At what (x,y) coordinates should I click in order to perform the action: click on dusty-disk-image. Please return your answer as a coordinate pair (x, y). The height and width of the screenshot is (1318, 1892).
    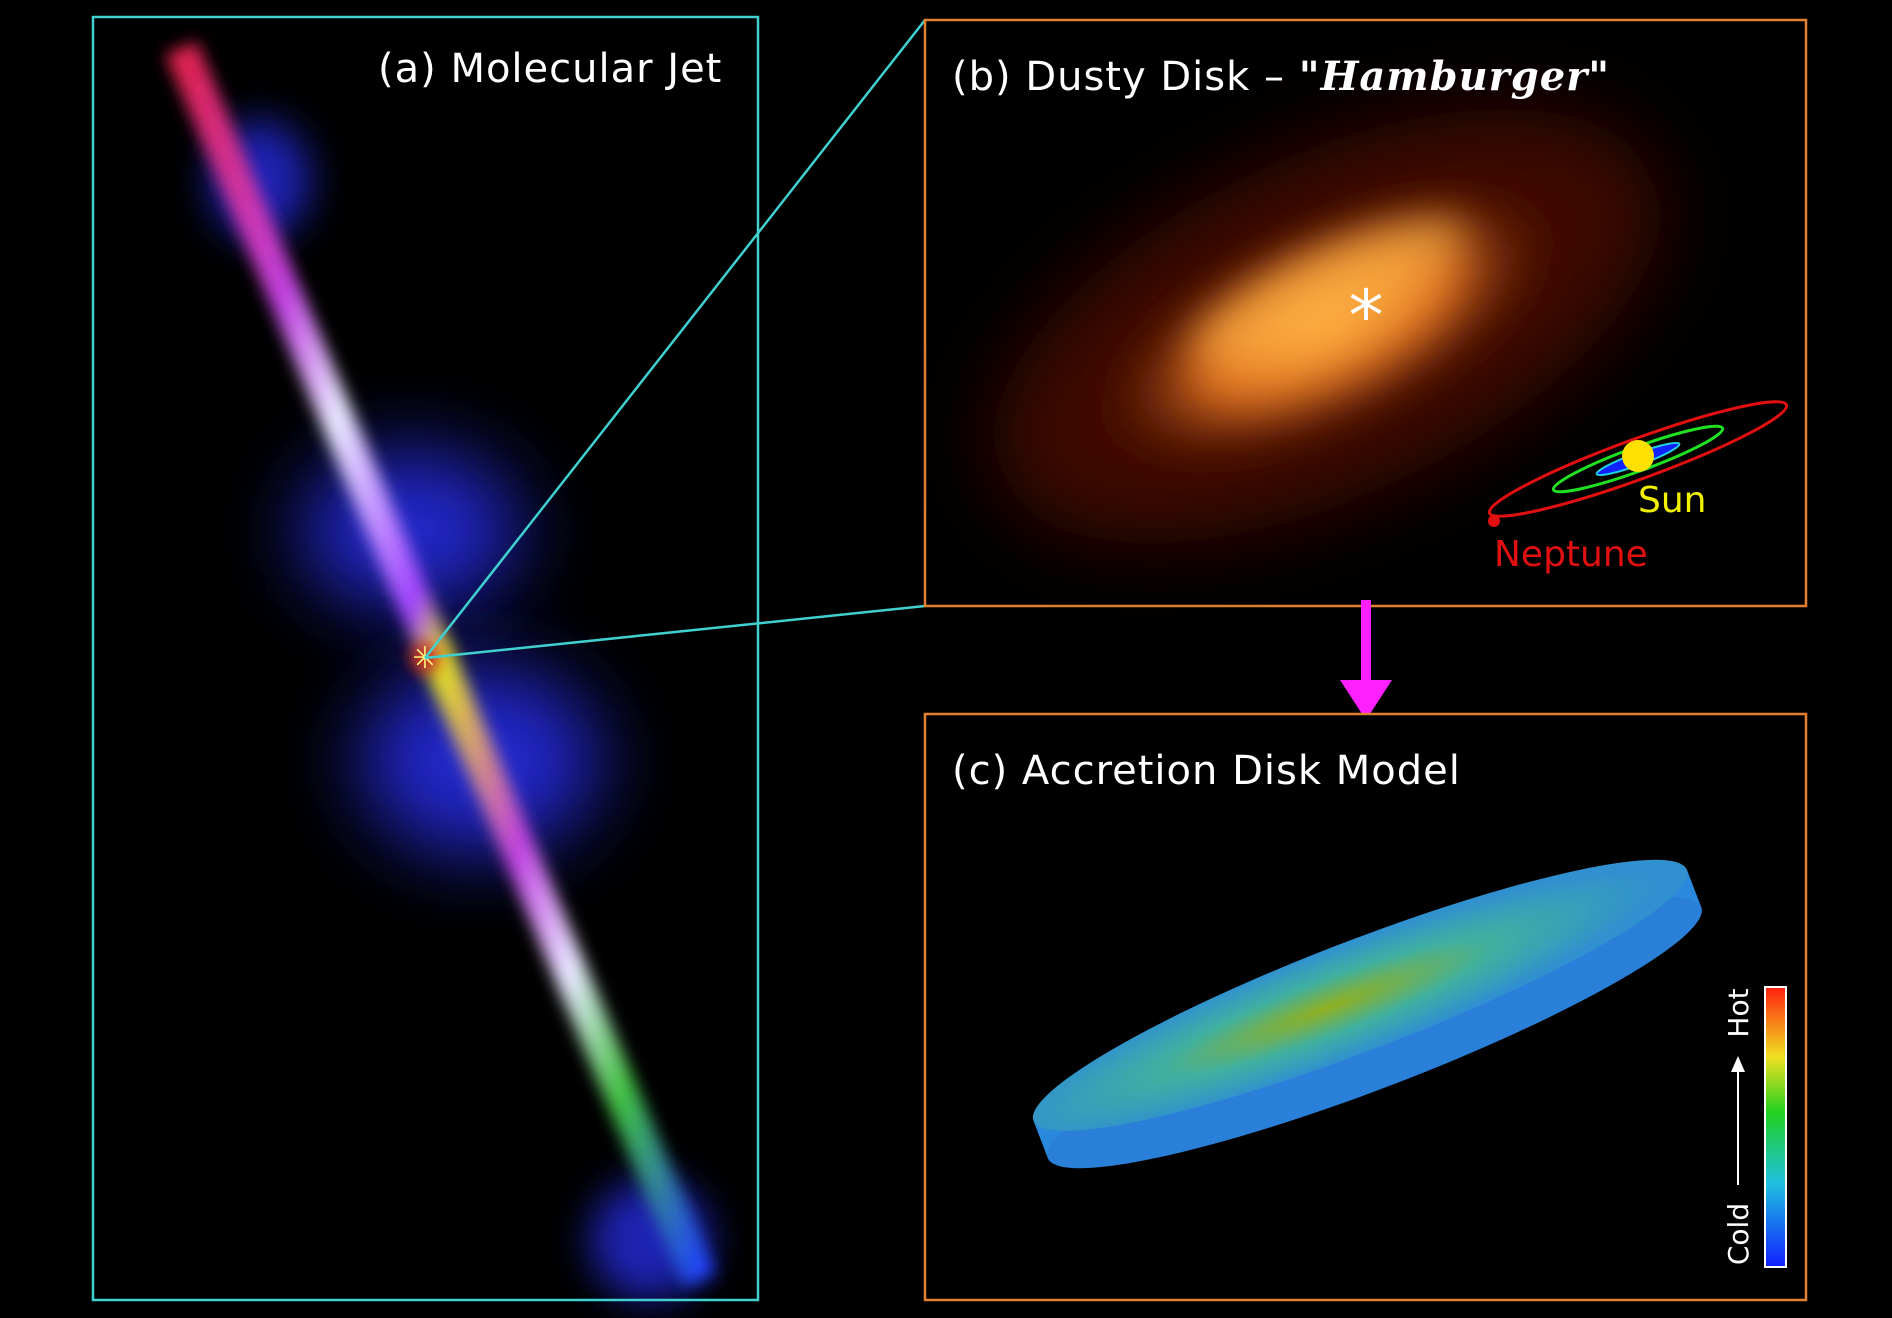
    Looking at the image, I should click on (1327, 326).